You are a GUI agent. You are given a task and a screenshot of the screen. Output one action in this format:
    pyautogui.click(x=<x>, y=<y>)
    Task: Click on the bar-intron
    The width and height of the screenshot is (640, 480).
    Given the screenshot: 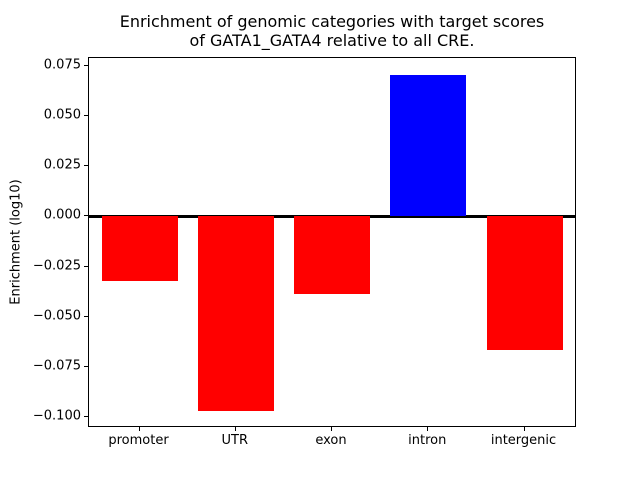 What is the action you would take?
    pyautogui.click(x=428, y=145)
    